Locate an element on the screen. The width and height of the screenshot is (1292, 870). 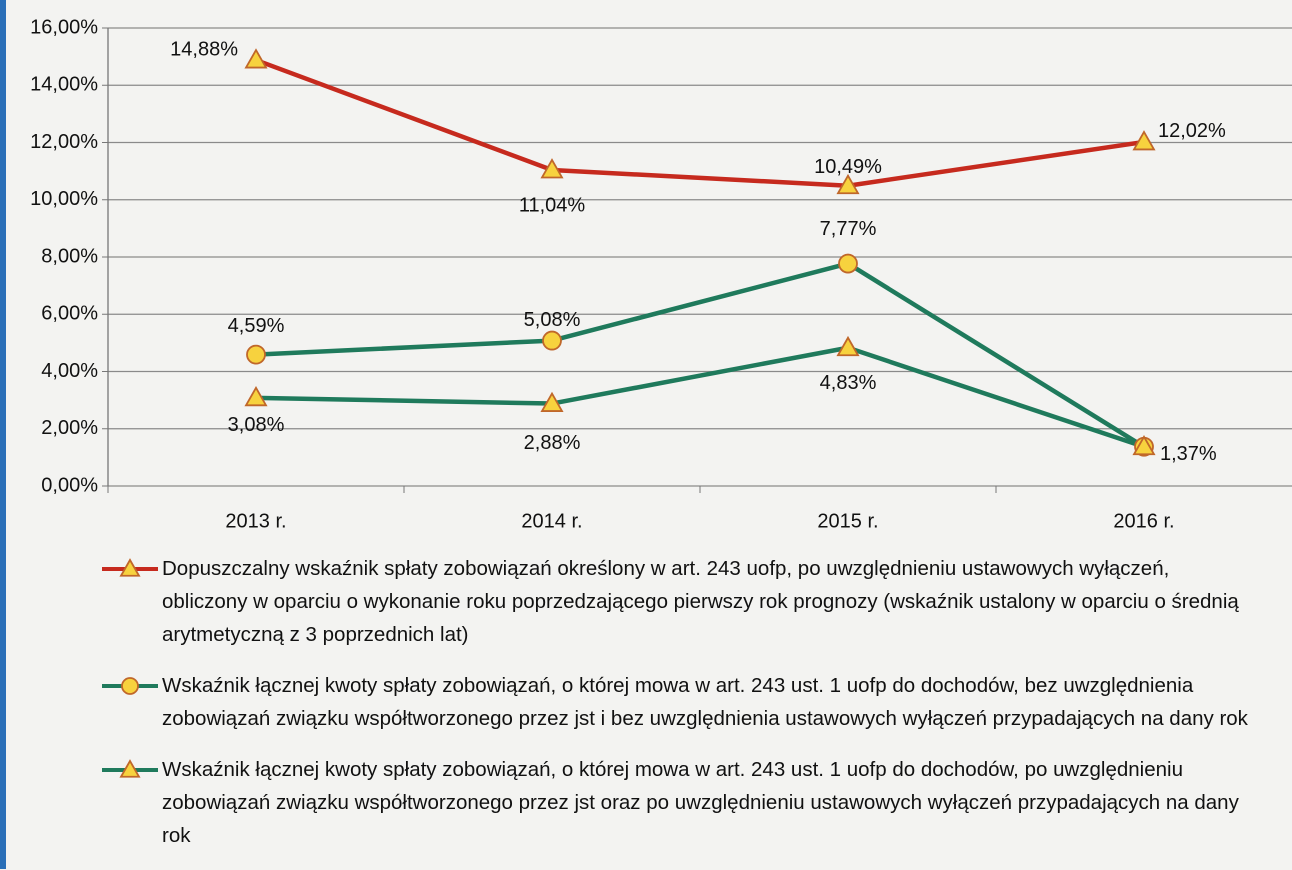
y-tick-label: 14,00% is located at coordinates (64, 85).